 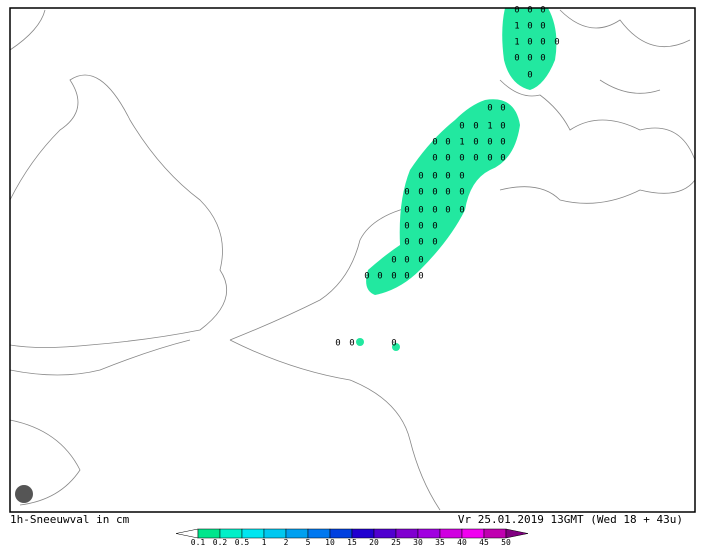 What do you see at coordinates (242, 542) in the screenshot?
I see `legend-label: 0.5` at bounding box center [242, 542].